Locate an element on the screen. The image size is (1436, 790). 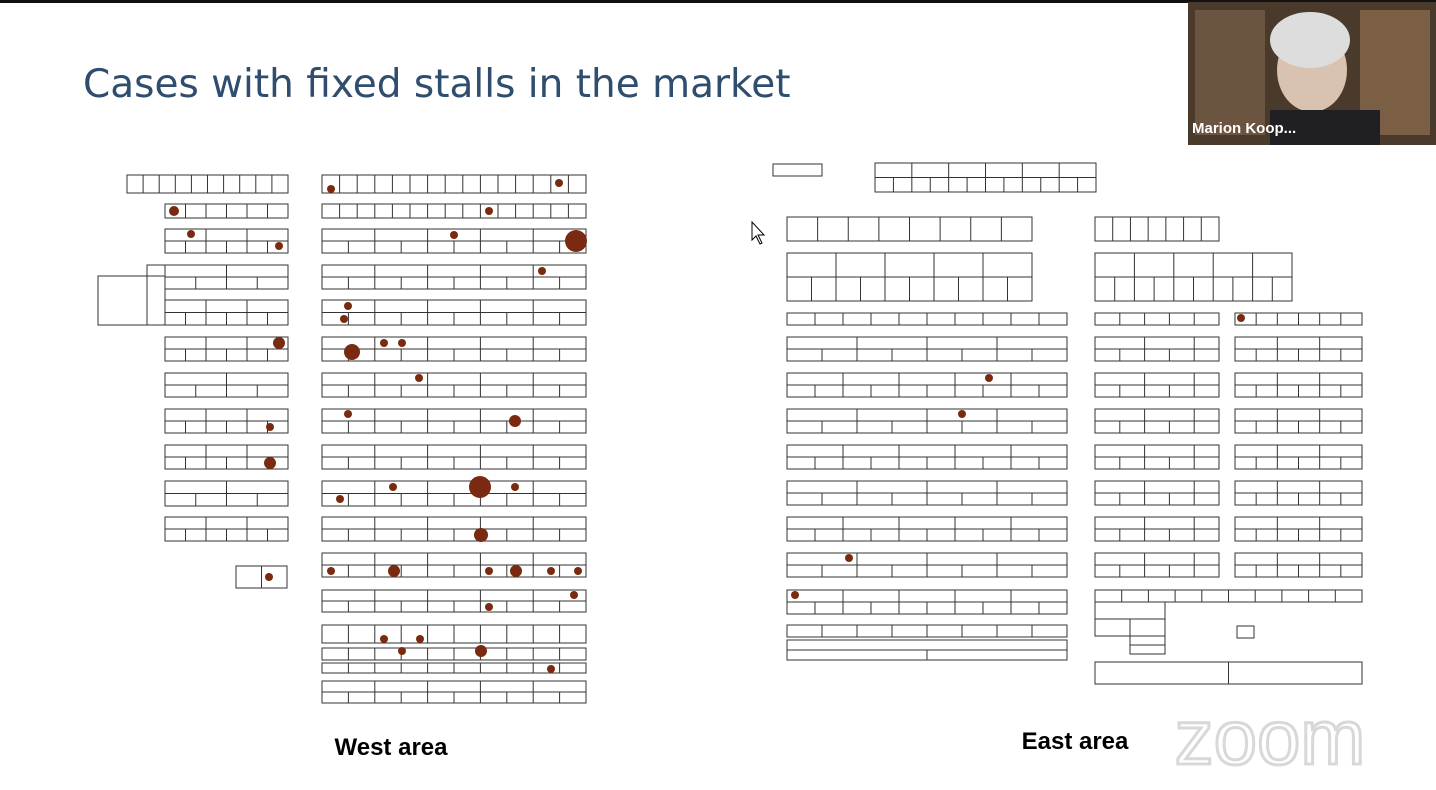
west-label: West area is located at coordinates (392, 747).